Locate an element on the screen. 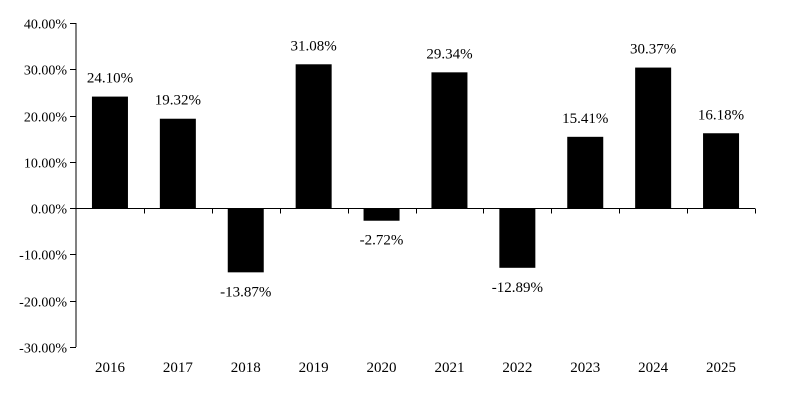  x-tick-label-2023: 2023 is located at coordinates (585, 368).